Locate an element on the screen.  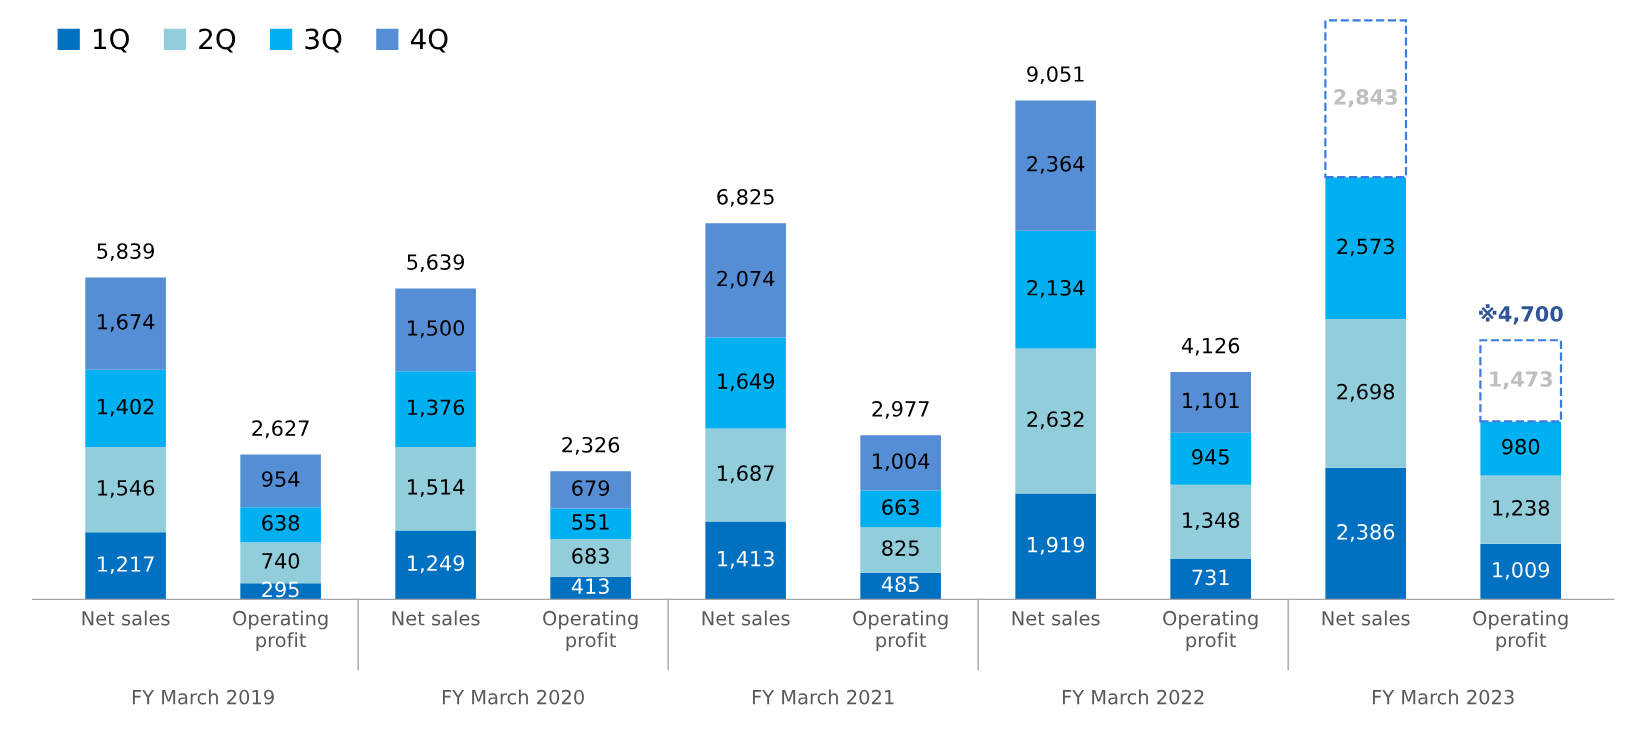
data-label: 1,217 is located at coordinates (126, 565).